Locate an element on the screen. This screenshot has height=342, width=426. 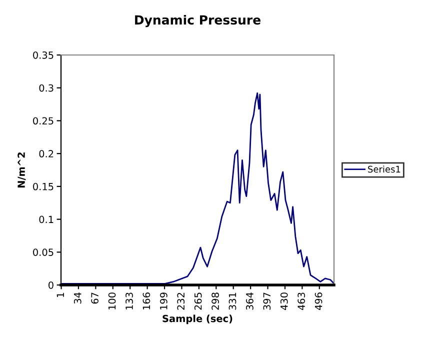
x-tick-label: 34 is located at coordinates (78, 298).